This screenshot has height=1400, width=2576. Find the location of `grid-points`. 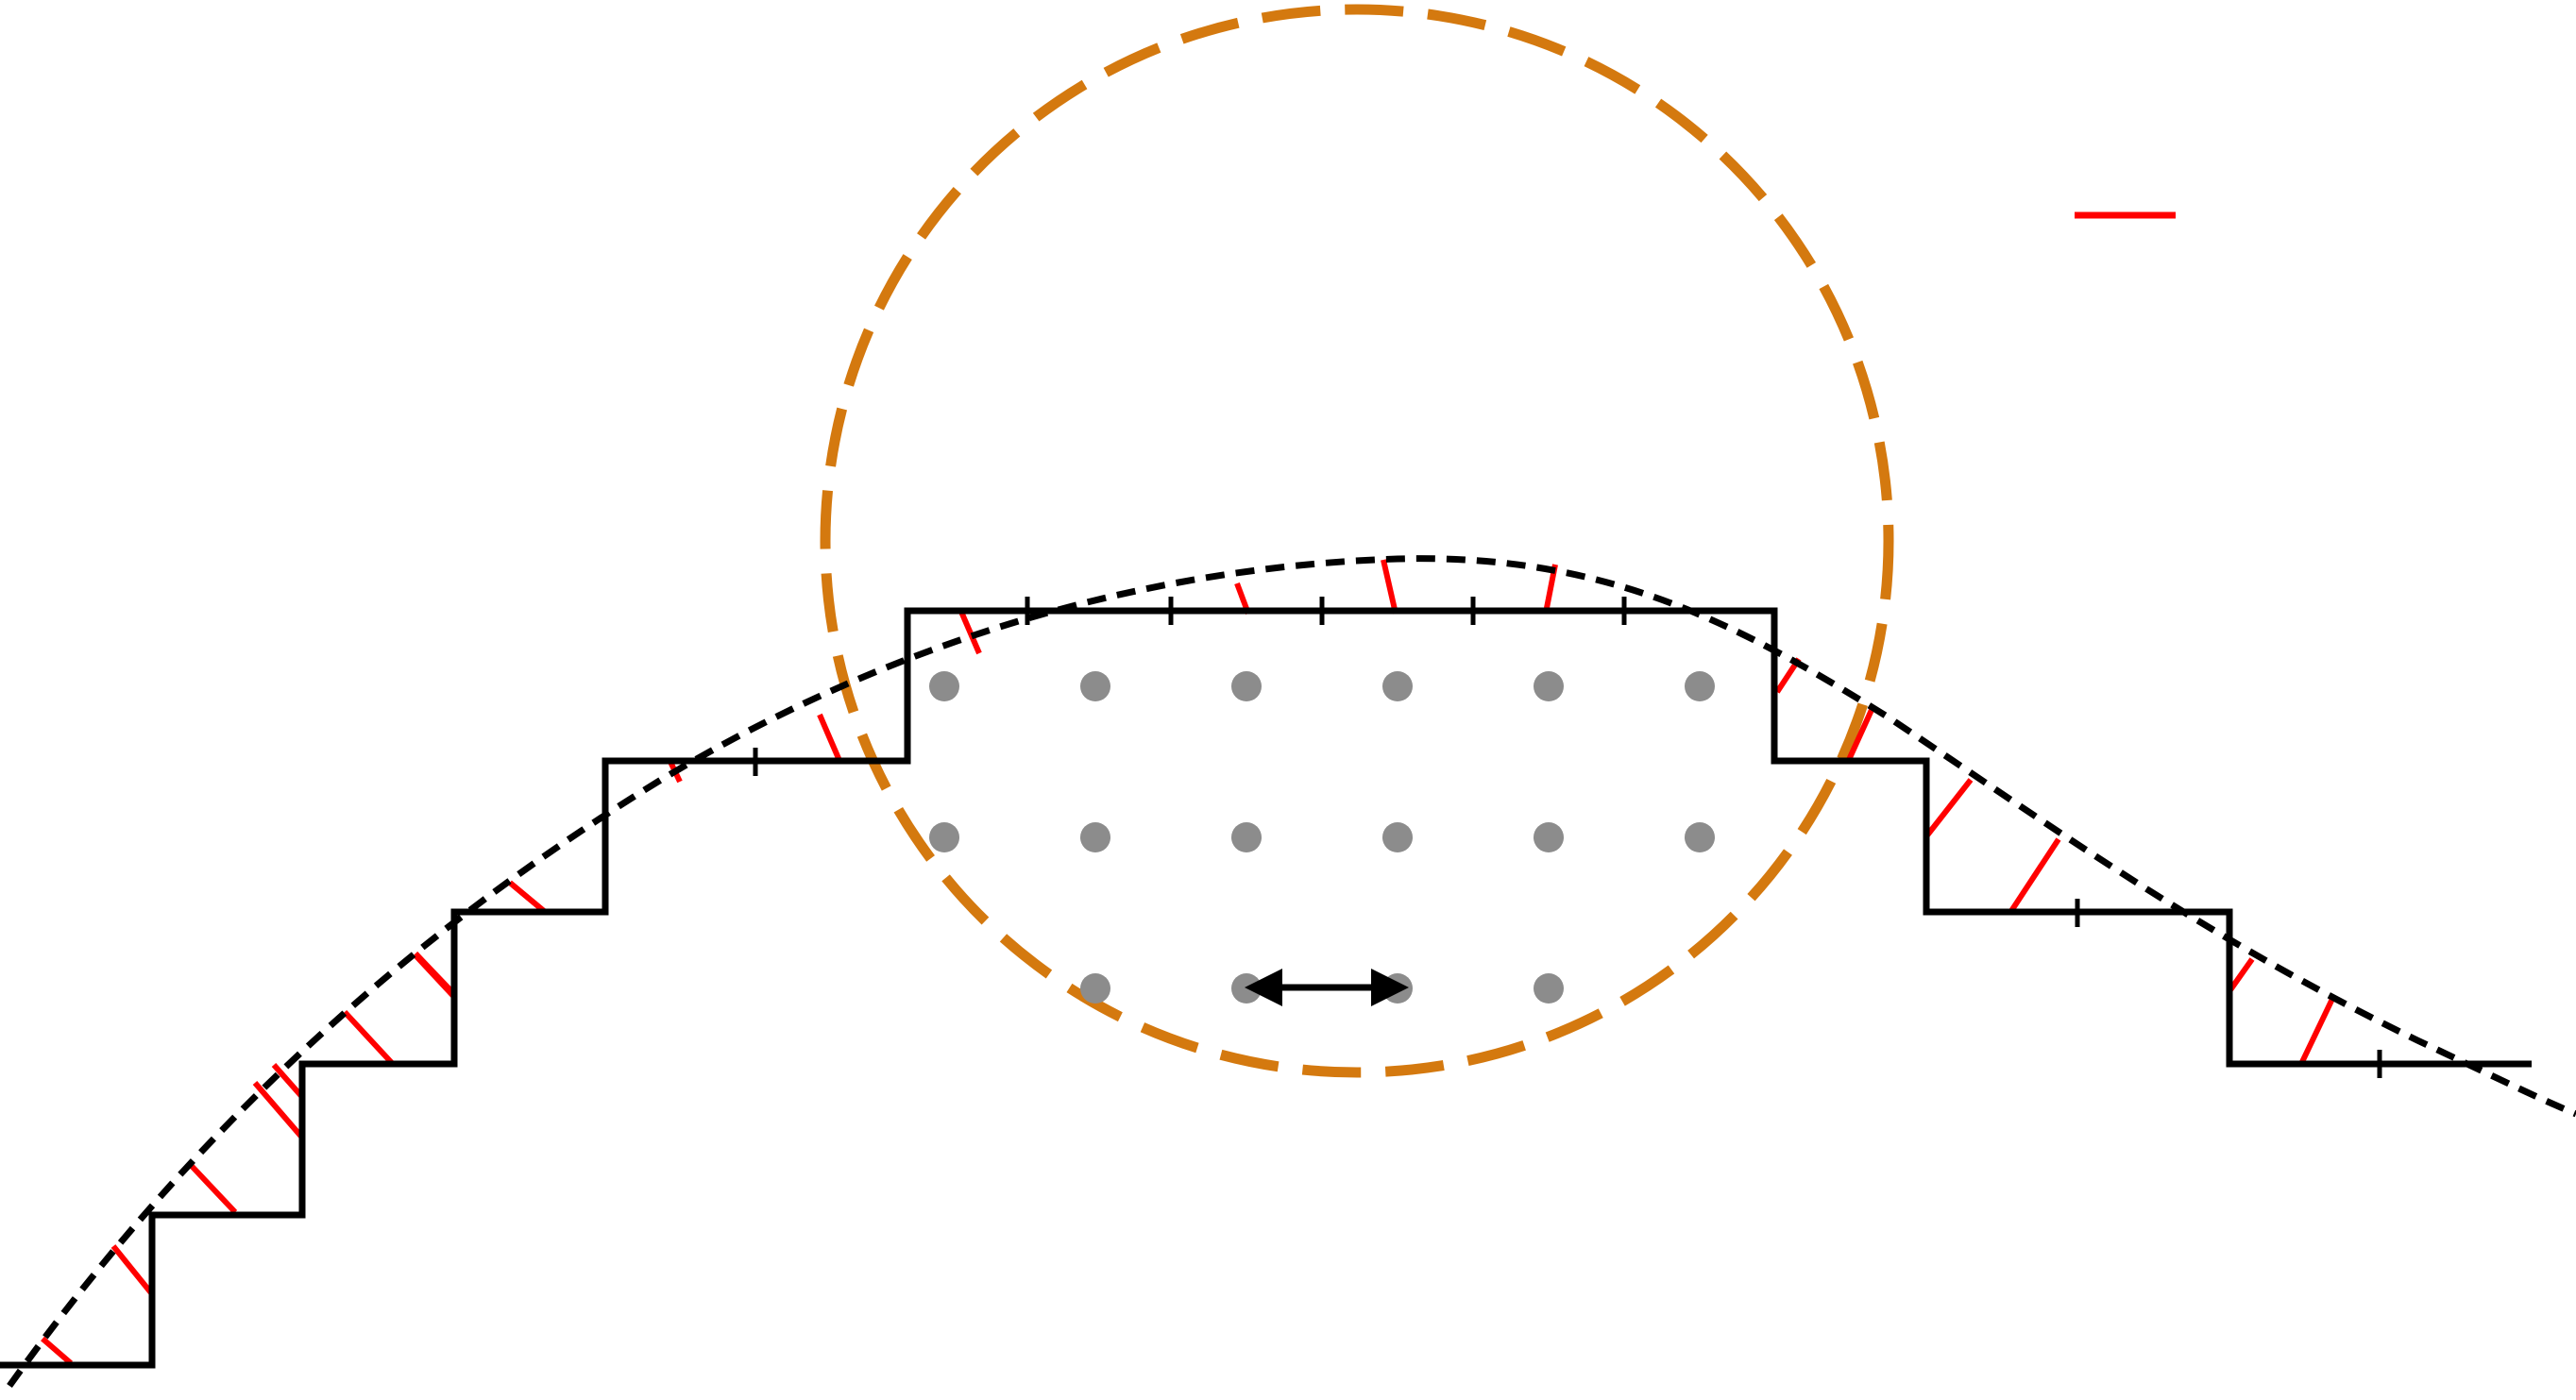

grid-points is located at coordinates (1322, 837).